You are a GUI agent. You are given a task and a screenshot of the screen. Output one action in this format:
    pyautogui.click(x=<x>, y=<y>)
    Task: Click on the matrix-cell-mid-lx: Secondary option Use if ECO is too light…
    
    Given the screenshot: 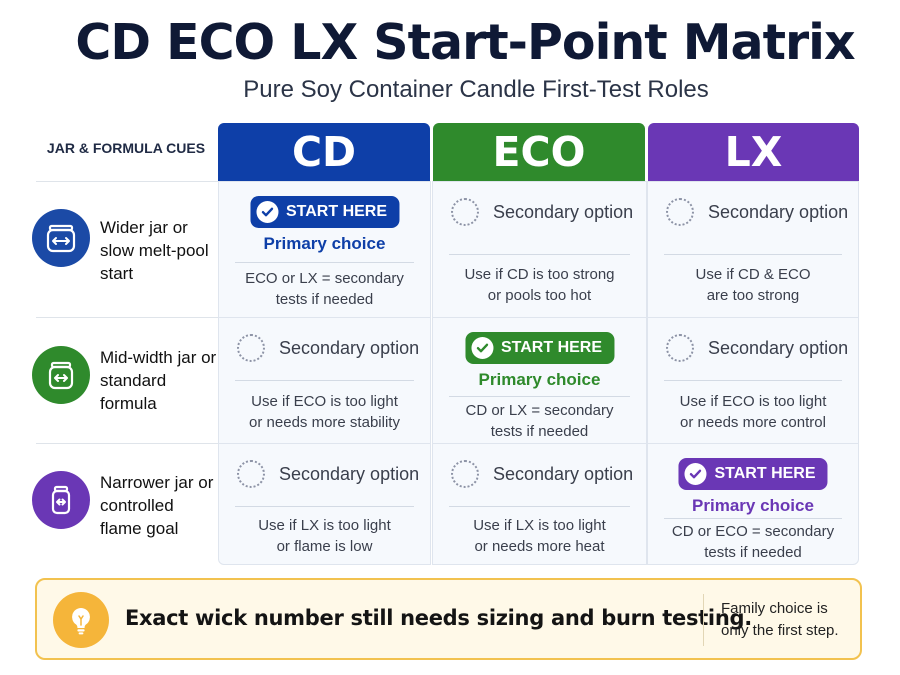 What is the action you would take?
    pyautogui.click(x=753, y=380)
    